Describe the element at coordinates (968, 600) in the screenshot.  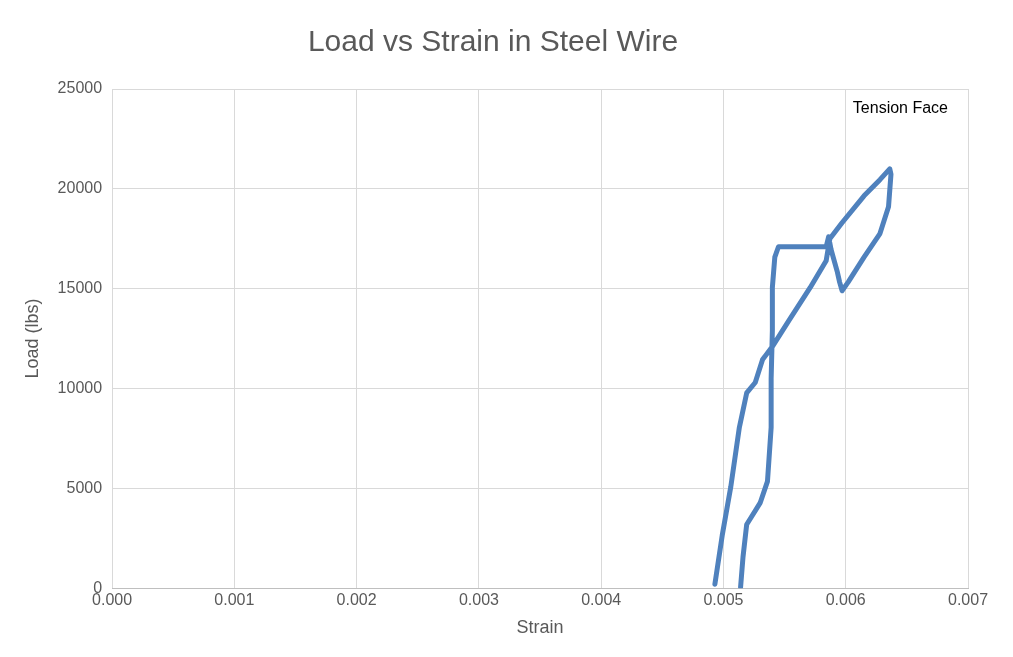
I see `x-tick-label: 0.007` at that location.